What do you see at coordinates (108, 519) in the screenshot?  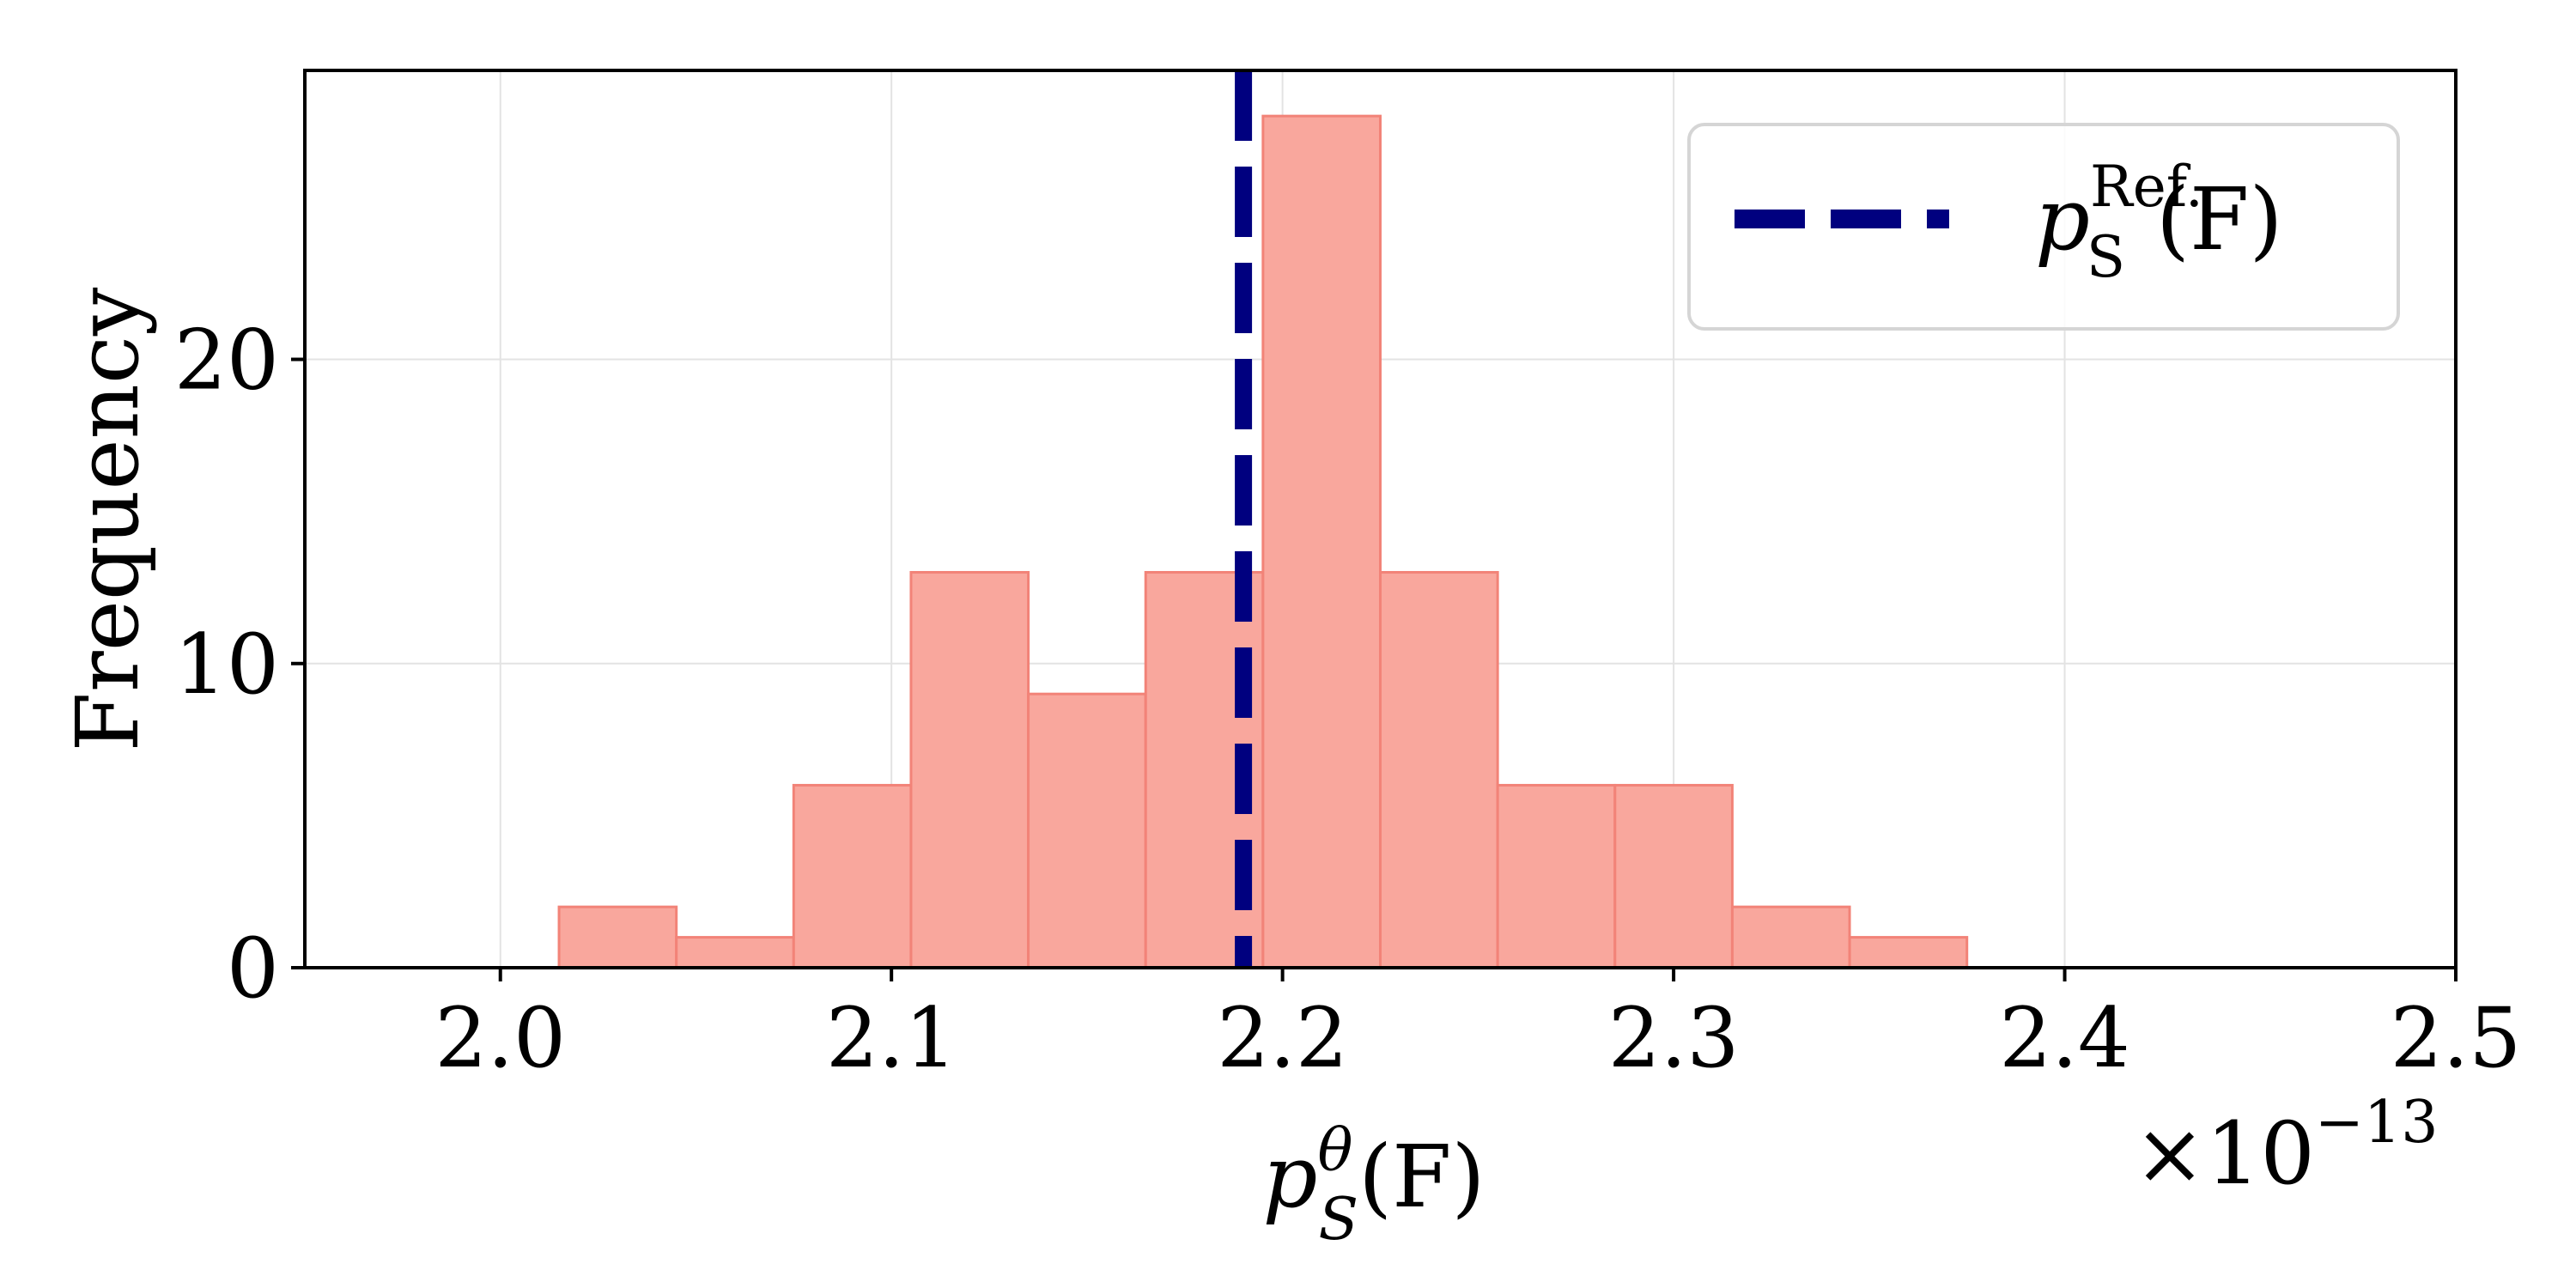 I see `y-axis-label: Frequency` at bounding box center [108, 519].